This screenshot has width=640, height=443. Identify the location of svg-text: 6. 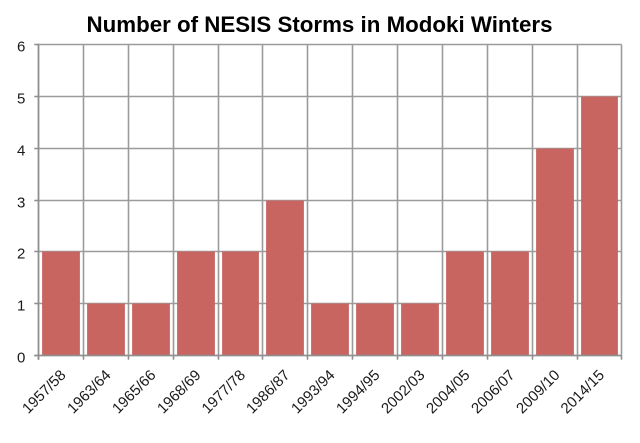
(21, 47).